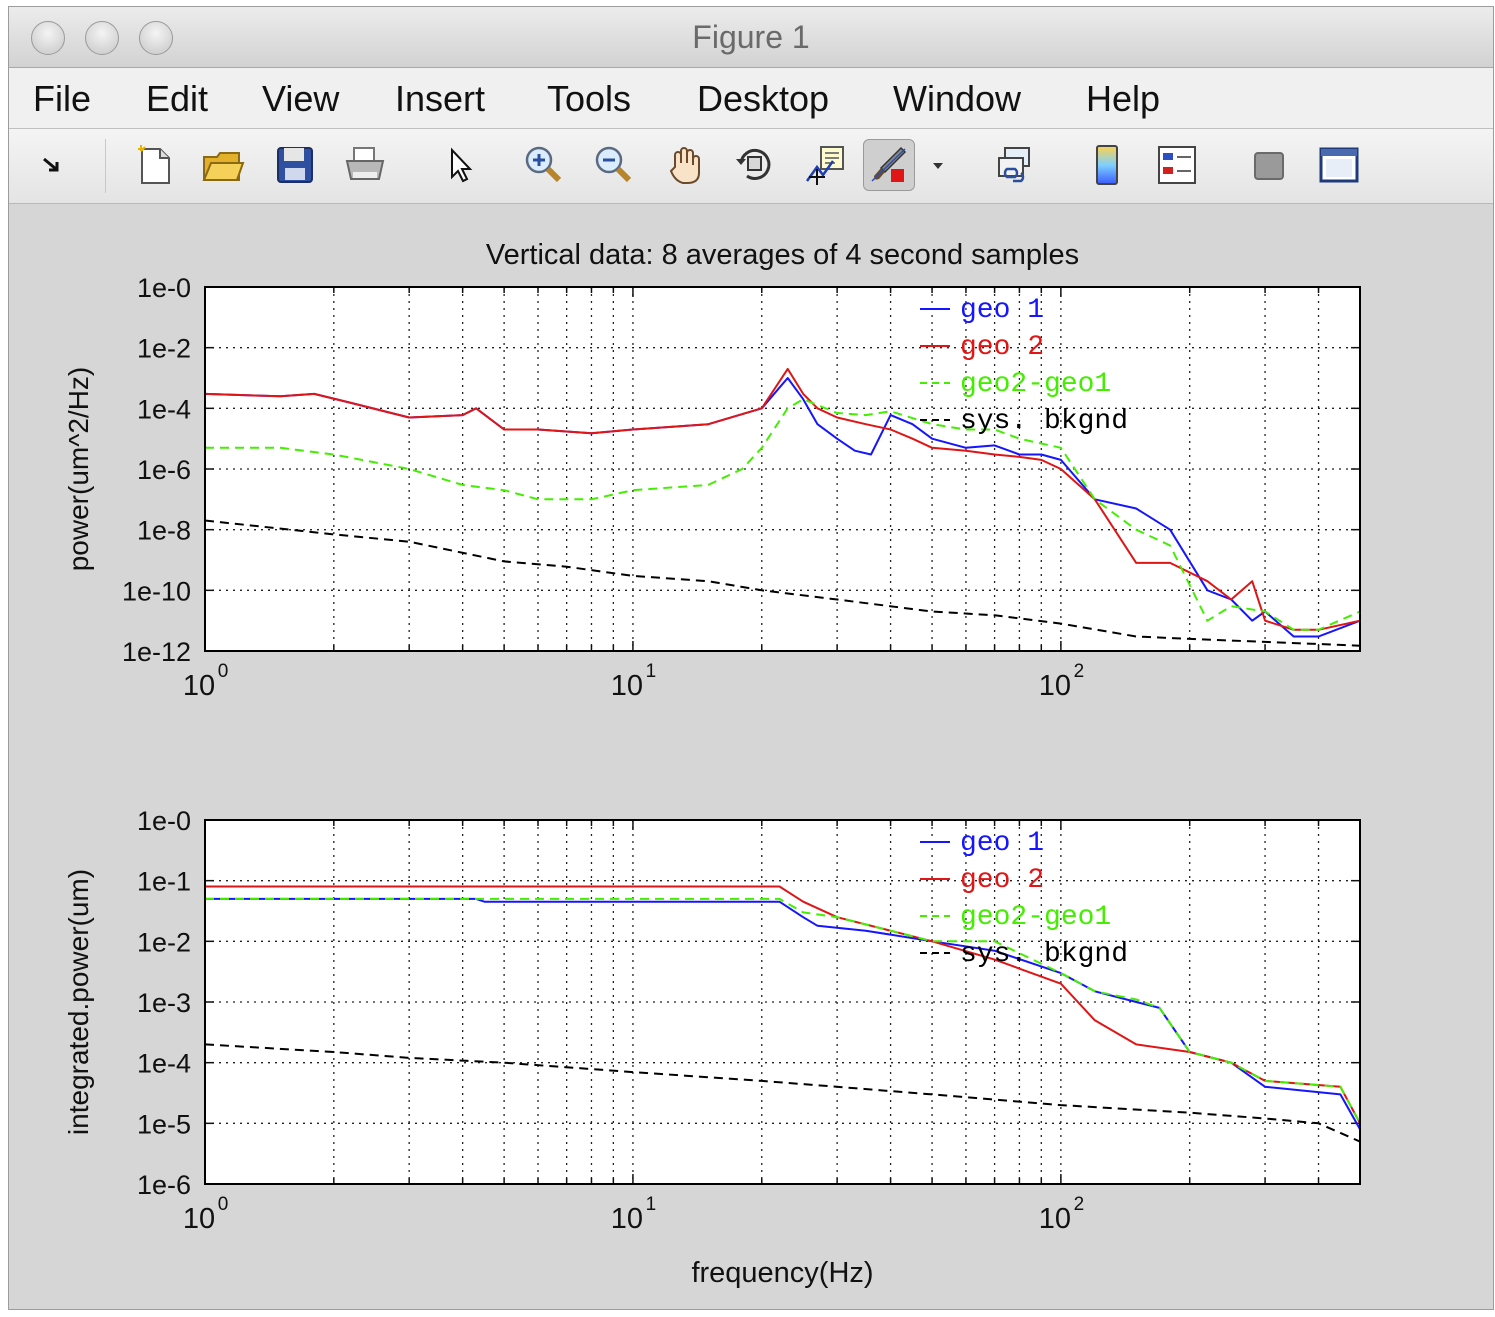 The width and height of the screenshot is (1495, 1317). Describe the element at coordinates (78, 1002) in the screenshot. I see `y-axis-label: integrated.power(um)` at that location.